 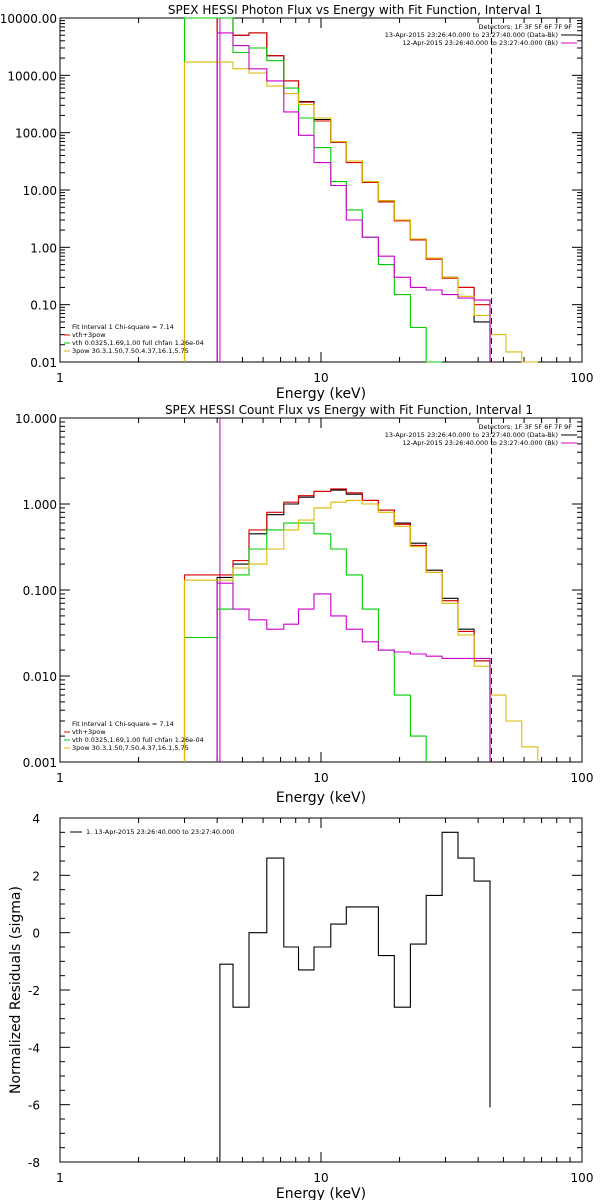 What do you see at coordinates (43, 306) in the screenshot?
I see `y-tick-label: 0.10` at bounding box center [43, 306].